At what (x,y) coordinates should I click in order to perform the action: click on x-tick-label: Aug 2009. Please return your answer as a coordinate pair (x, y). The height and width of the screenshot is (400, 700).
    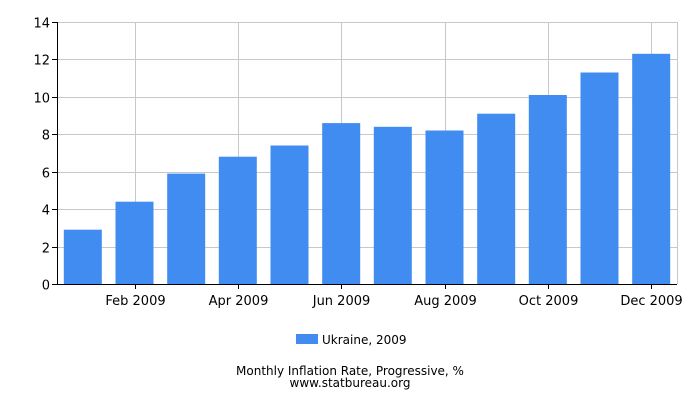
    Looking at the image, I should click on (445, 301).